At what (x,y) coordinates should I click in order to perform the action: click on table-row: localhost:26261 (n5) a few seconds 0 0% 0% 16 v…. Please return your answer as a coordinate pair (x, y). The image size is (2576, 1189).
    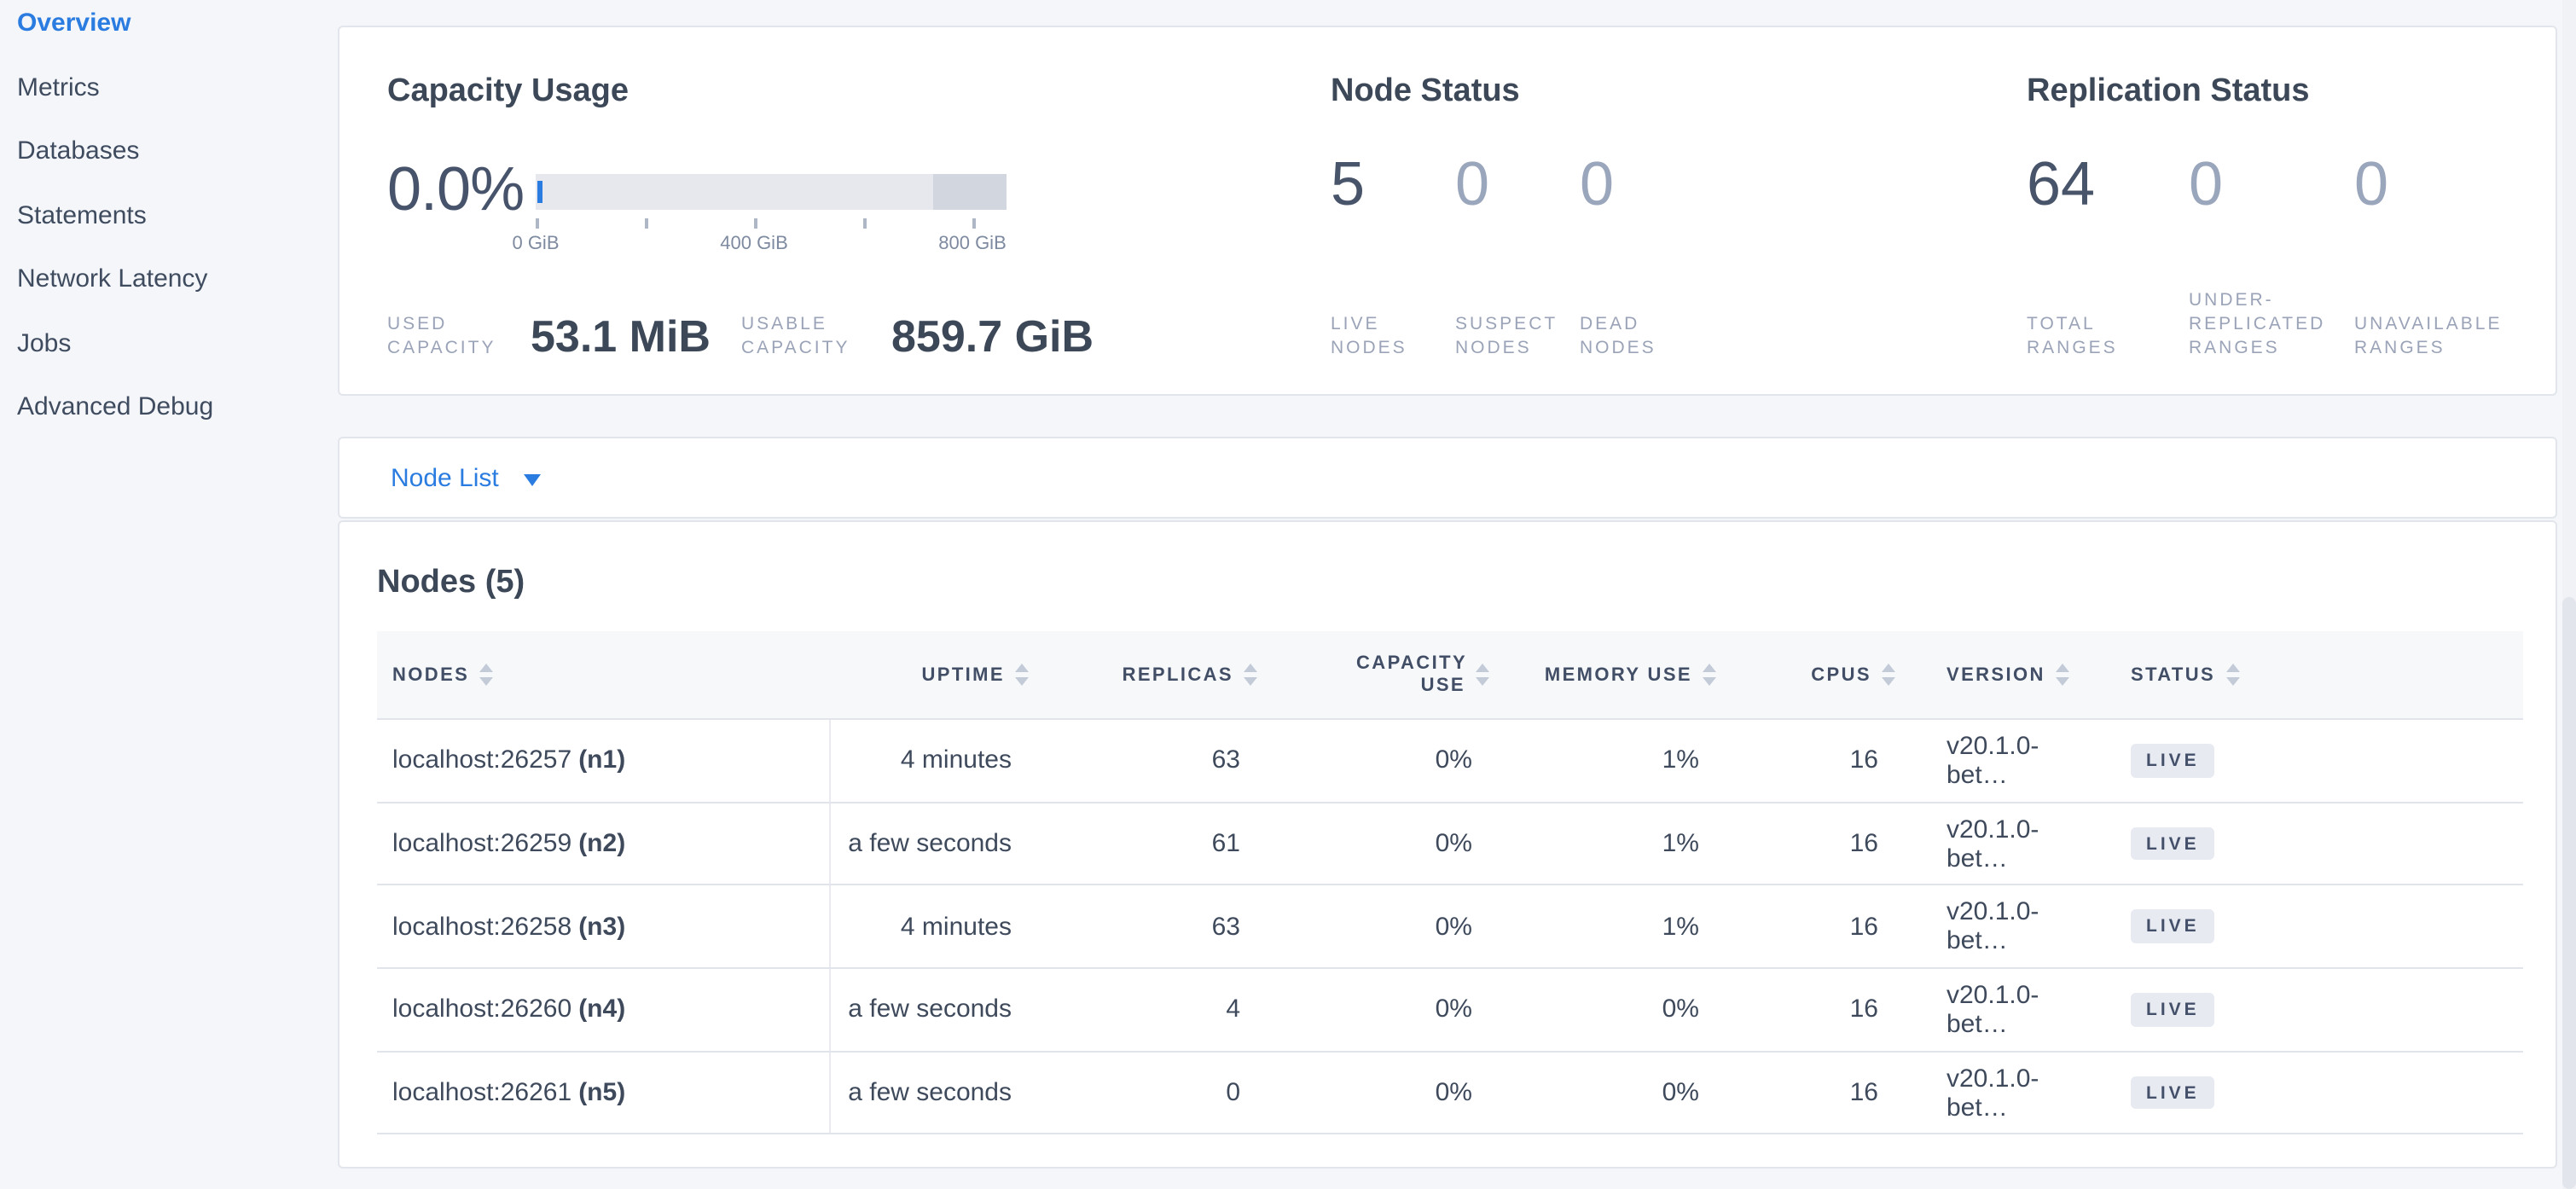
    Looking at the image, I should click on (1450, 1093).